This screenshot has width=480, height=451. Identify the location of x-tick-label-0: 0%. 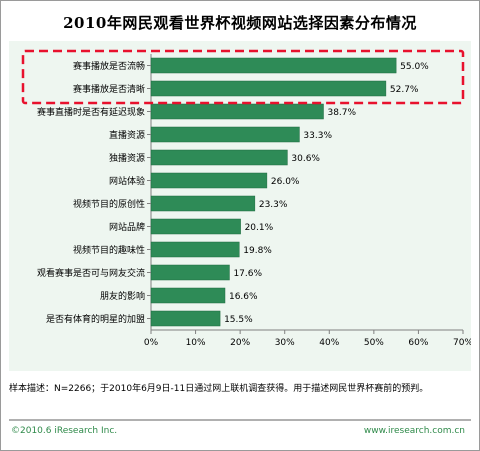
(151, 343).